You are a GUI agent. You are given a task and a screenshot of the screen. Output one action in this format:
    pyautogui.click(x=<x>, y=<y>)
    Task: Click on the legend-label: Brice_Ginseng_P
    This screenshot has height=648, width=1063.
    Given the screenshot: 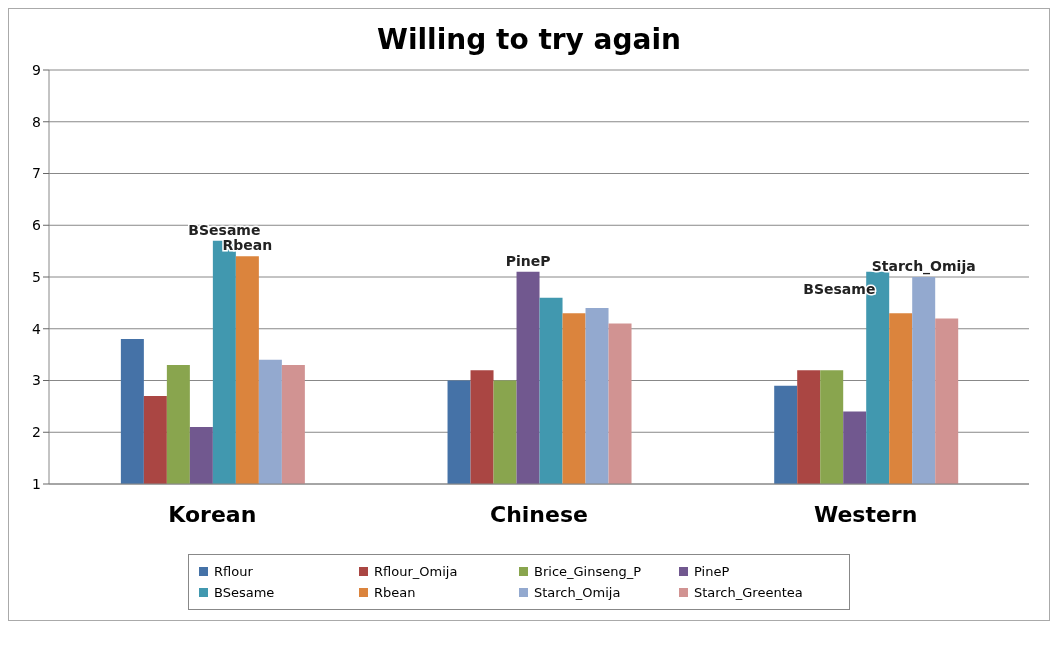 What is the action you would take?
    pyautogui.click(x=588, y=571)
    